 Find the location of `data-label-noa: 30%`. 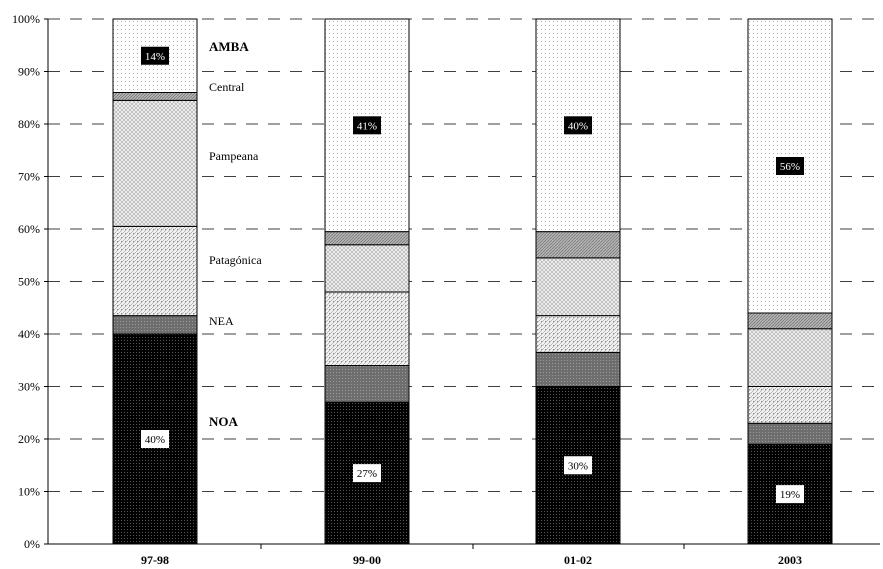

data-label-noa: 30% is located at coordinates (578, 466).